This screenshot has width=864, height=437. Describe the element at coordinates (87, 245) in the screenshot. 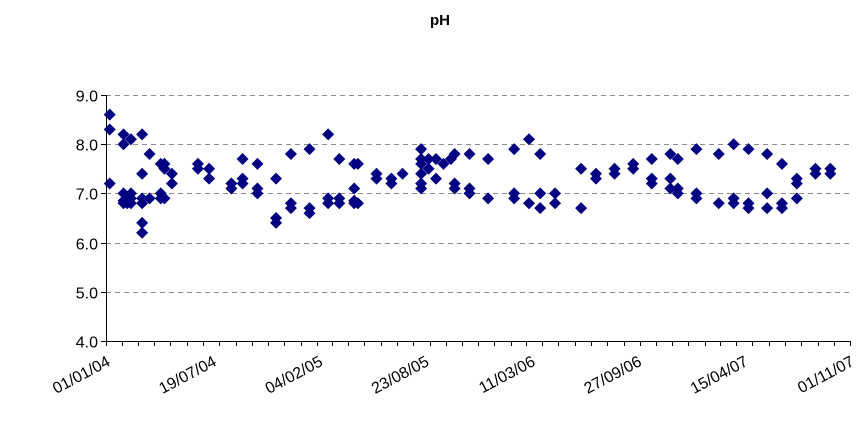

I see `y-tick-label: 6.0` at that location.